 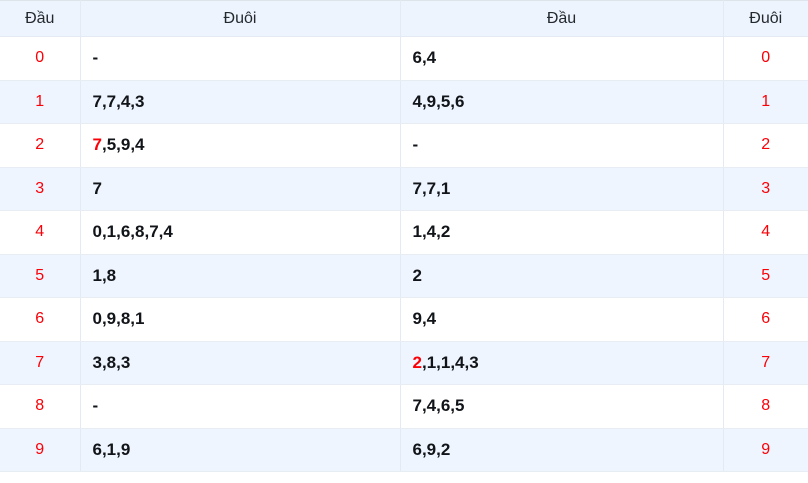 I want to click on column-header-tail-right: Đuôi, so click(x=765, y=18).